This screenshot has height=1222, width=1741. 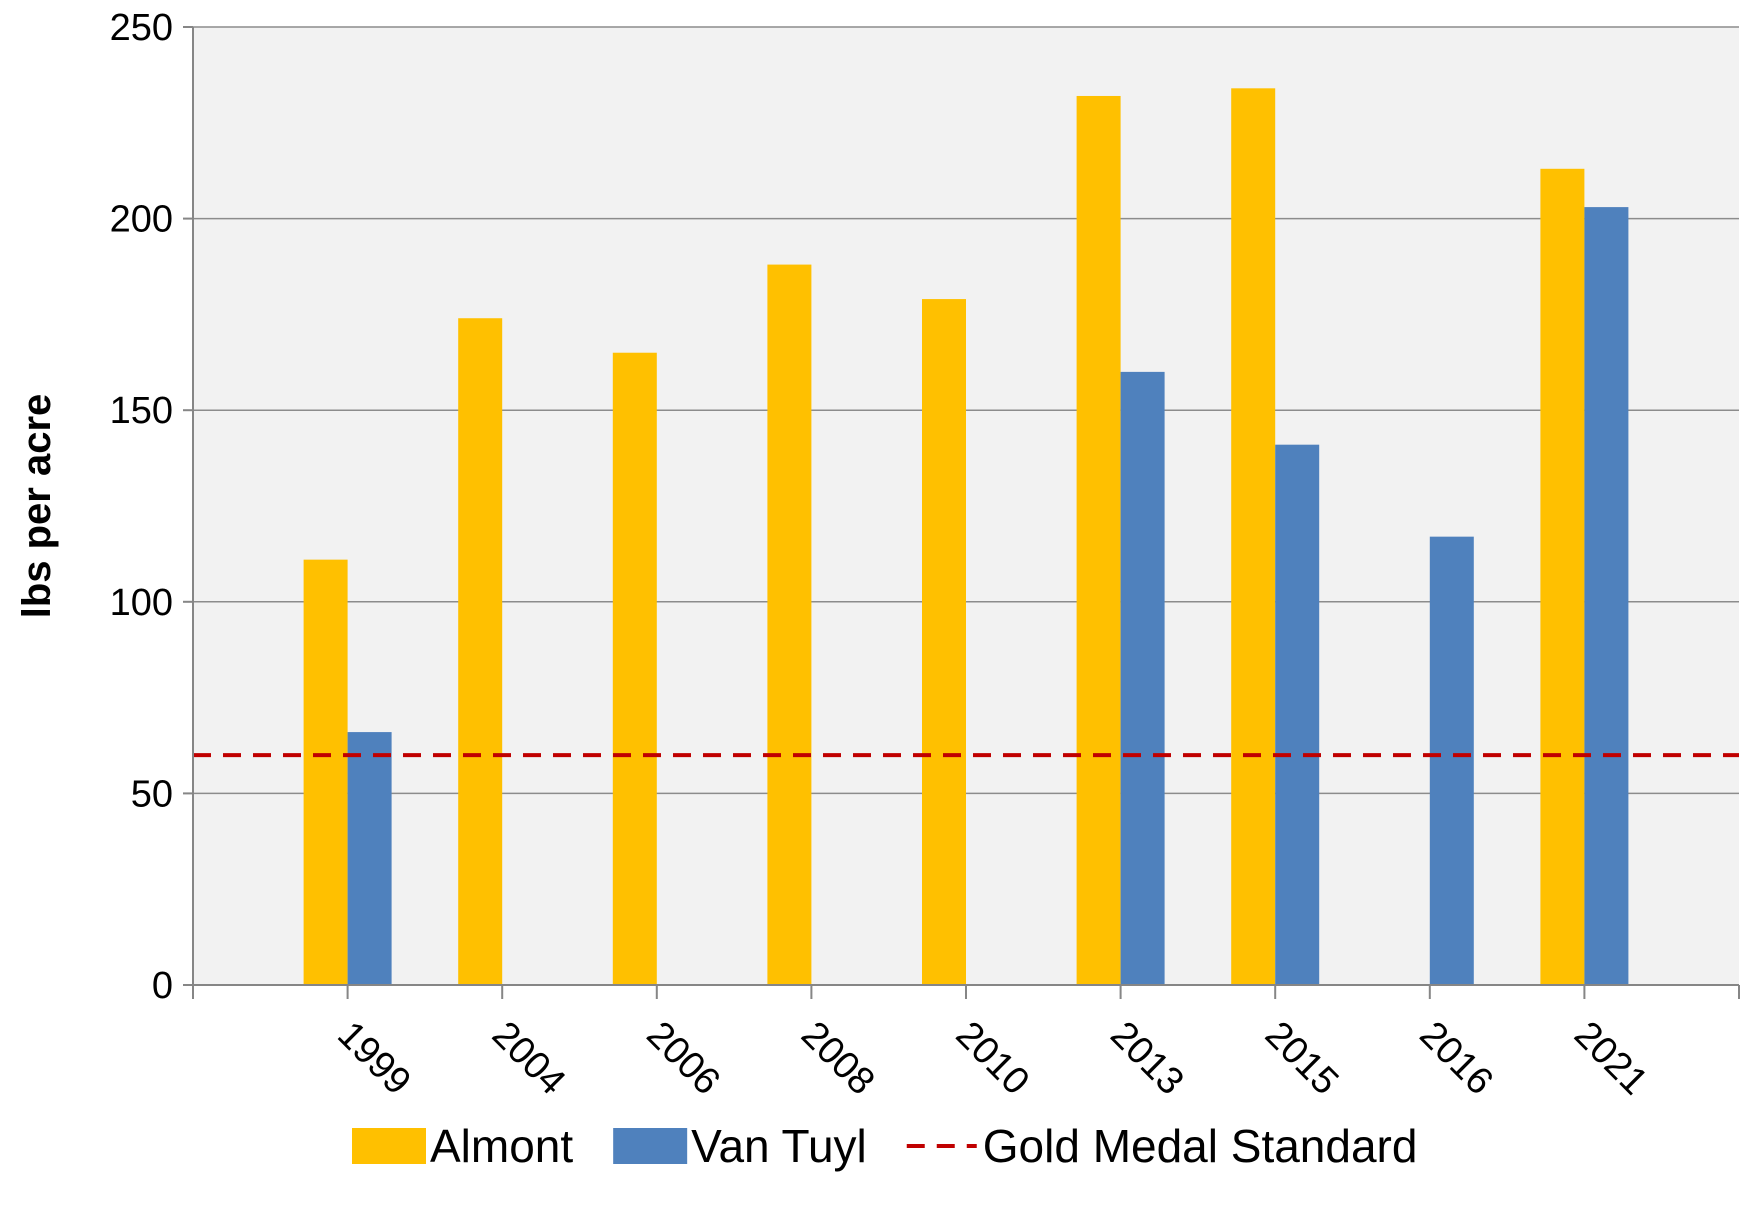 I want to click on x-tick-label: 1999, so click(x=373, y=1058).